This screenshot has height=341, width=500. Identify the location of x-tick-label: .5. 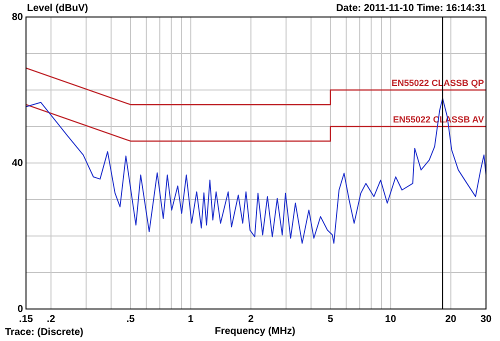
(131, 319).